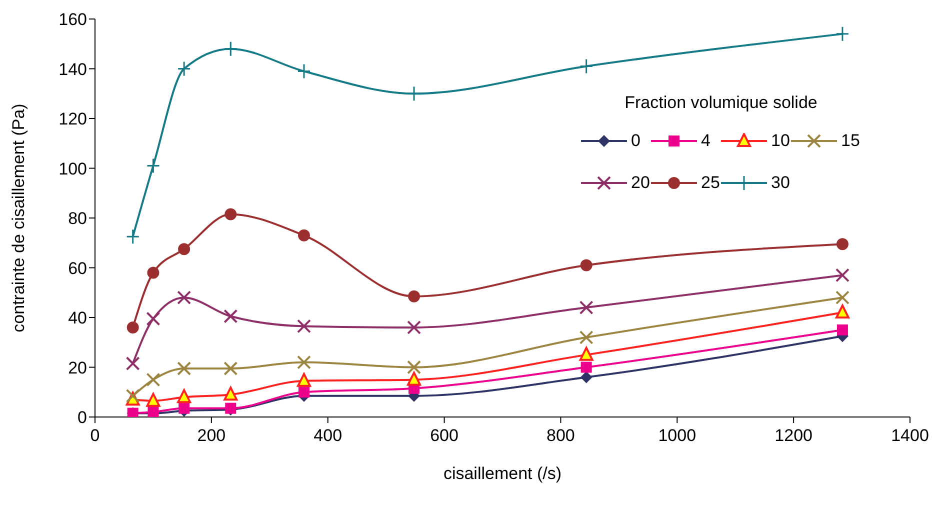  Describe the element at coordinates (635, 141) in the screenshot. I see `legend-label: 0` at that location.